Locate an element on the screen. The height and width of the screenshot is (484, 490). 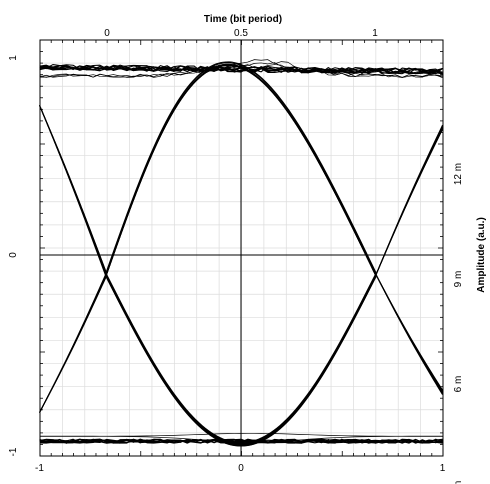
top-tick-label: 0.5 is located at coordinates (241, 33).